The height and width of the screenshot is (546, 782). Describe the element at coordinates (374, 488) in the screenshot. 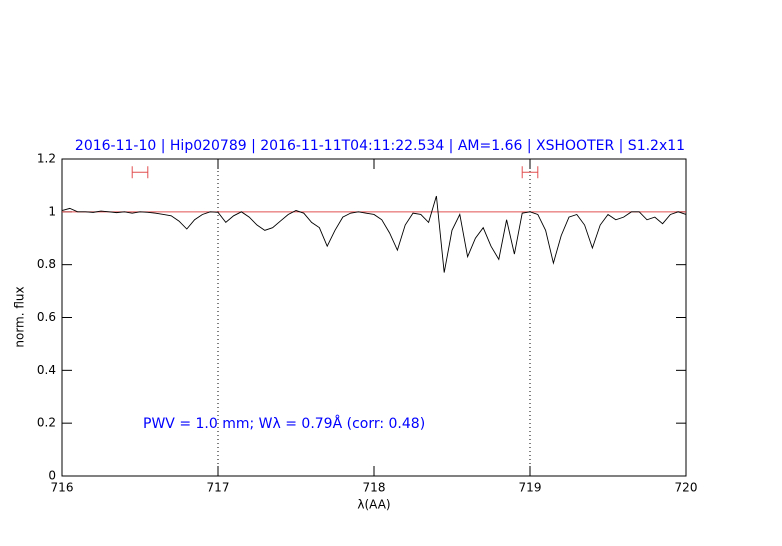

I see `x-tick-label: 718` at that location.